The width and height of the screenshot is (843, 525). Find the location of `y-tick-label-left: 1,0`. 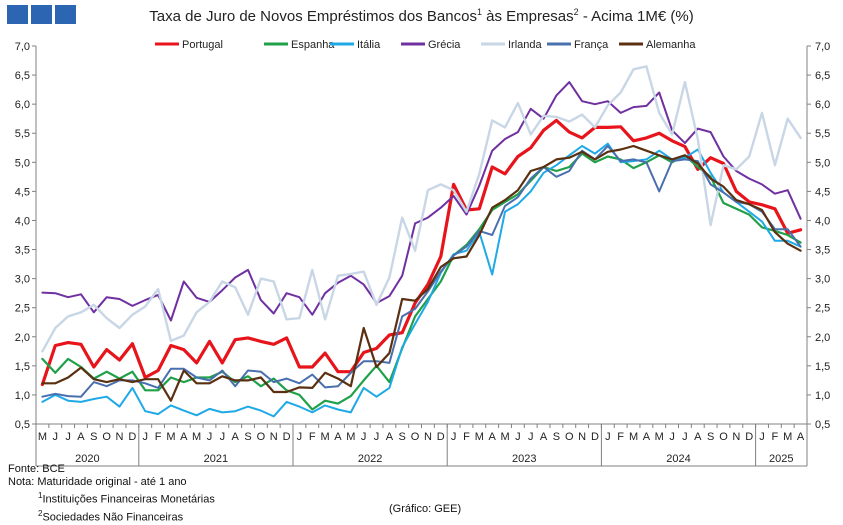

y-tick-label-left: 1,0 is located at coordinates (22, 396).